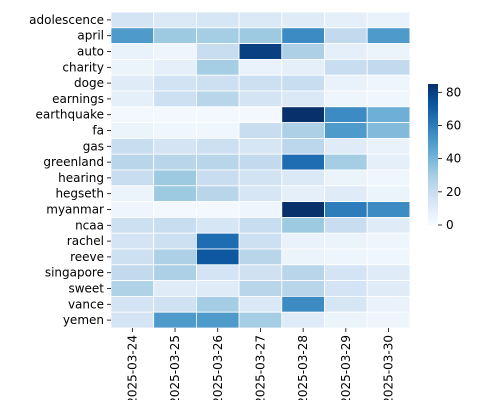 The height and width of the screenshot is (400, 500). What do you see at coordinates (303, 304) in the screenshot?
I see `heatmap-cell: vance / 2025-03-28: 55` at bounding box center [303, 304].